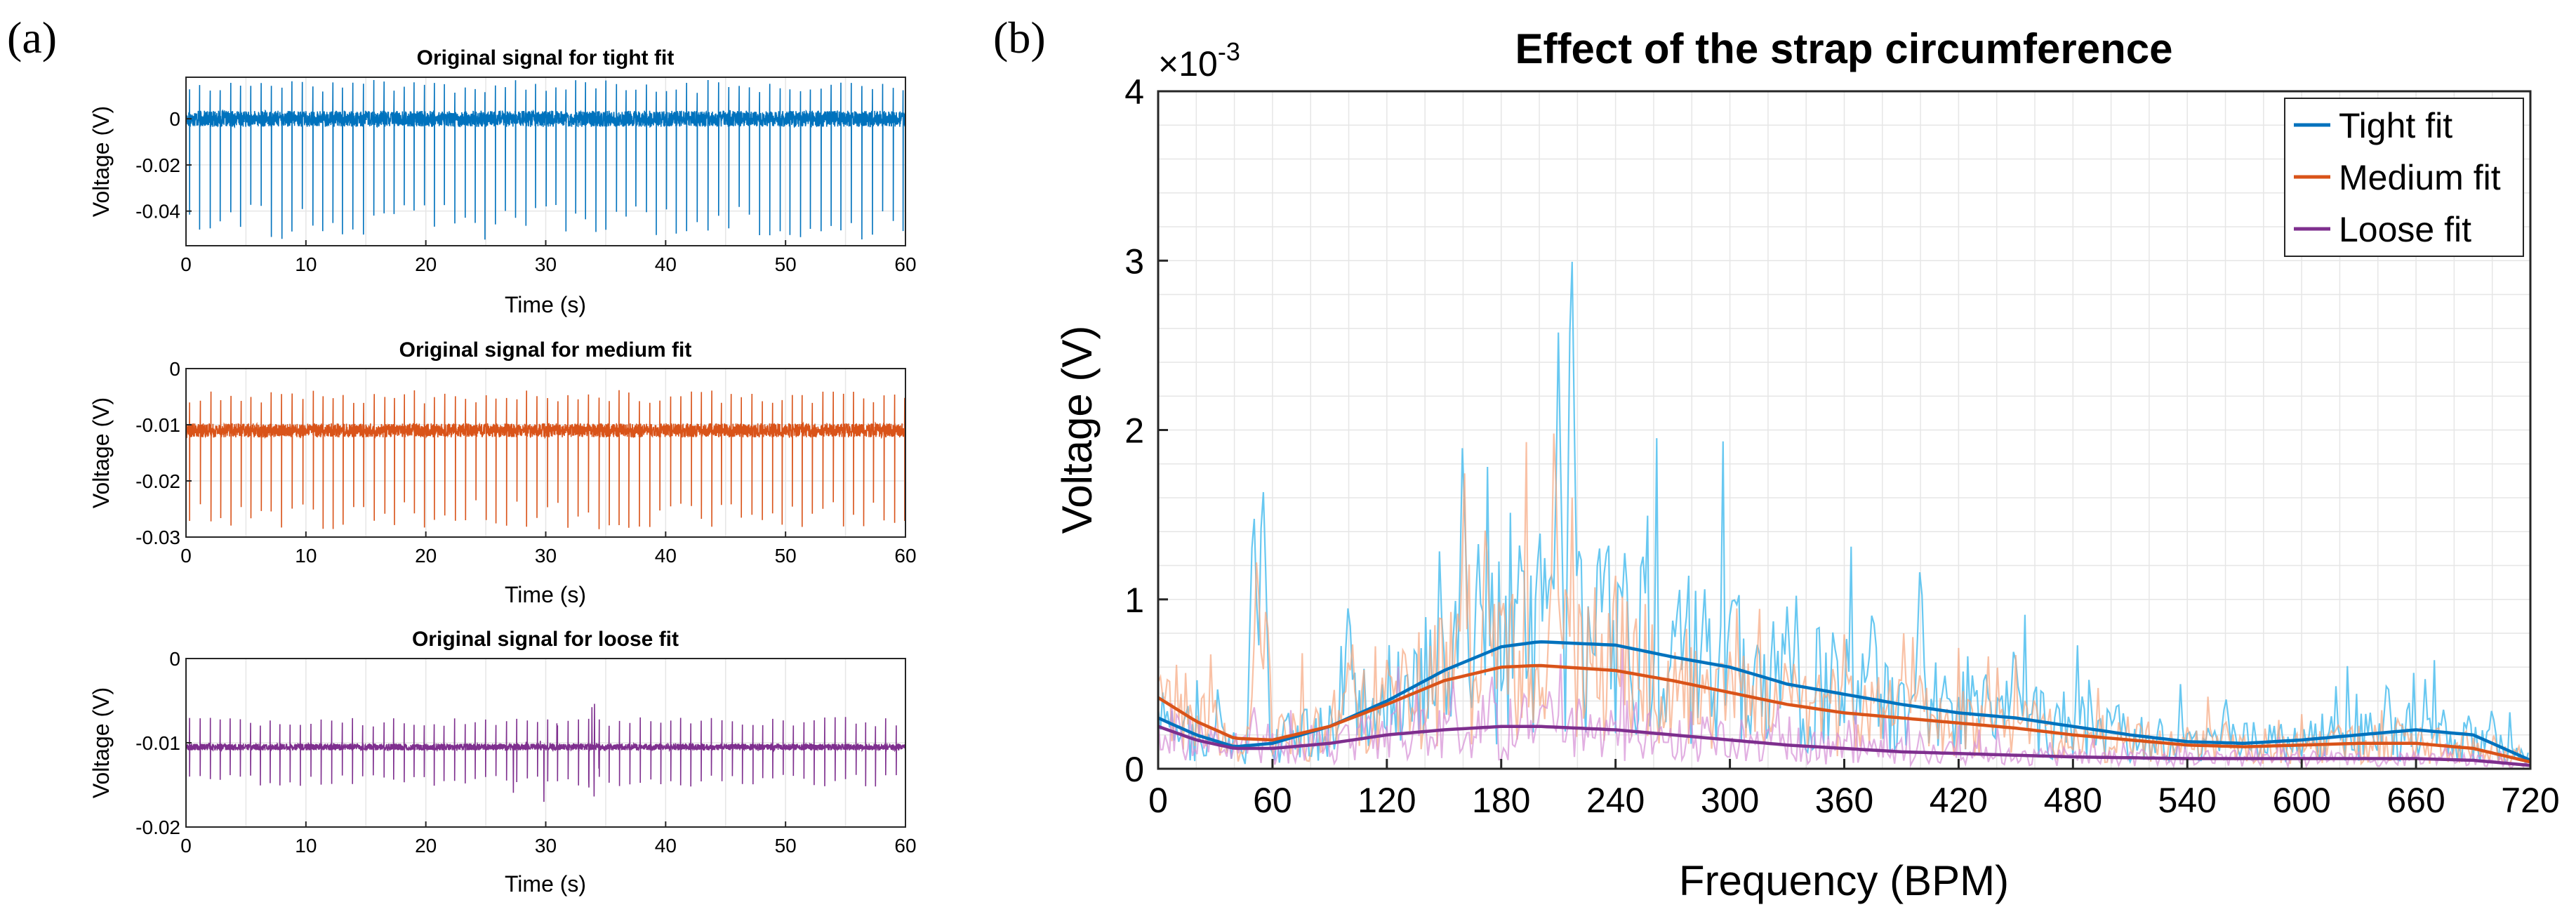  What do you see at coordinates (101, 452) in the screenshot?
I see `subplot-medium-ylabel: Voltage (V)` at bounding box center [101, 452].